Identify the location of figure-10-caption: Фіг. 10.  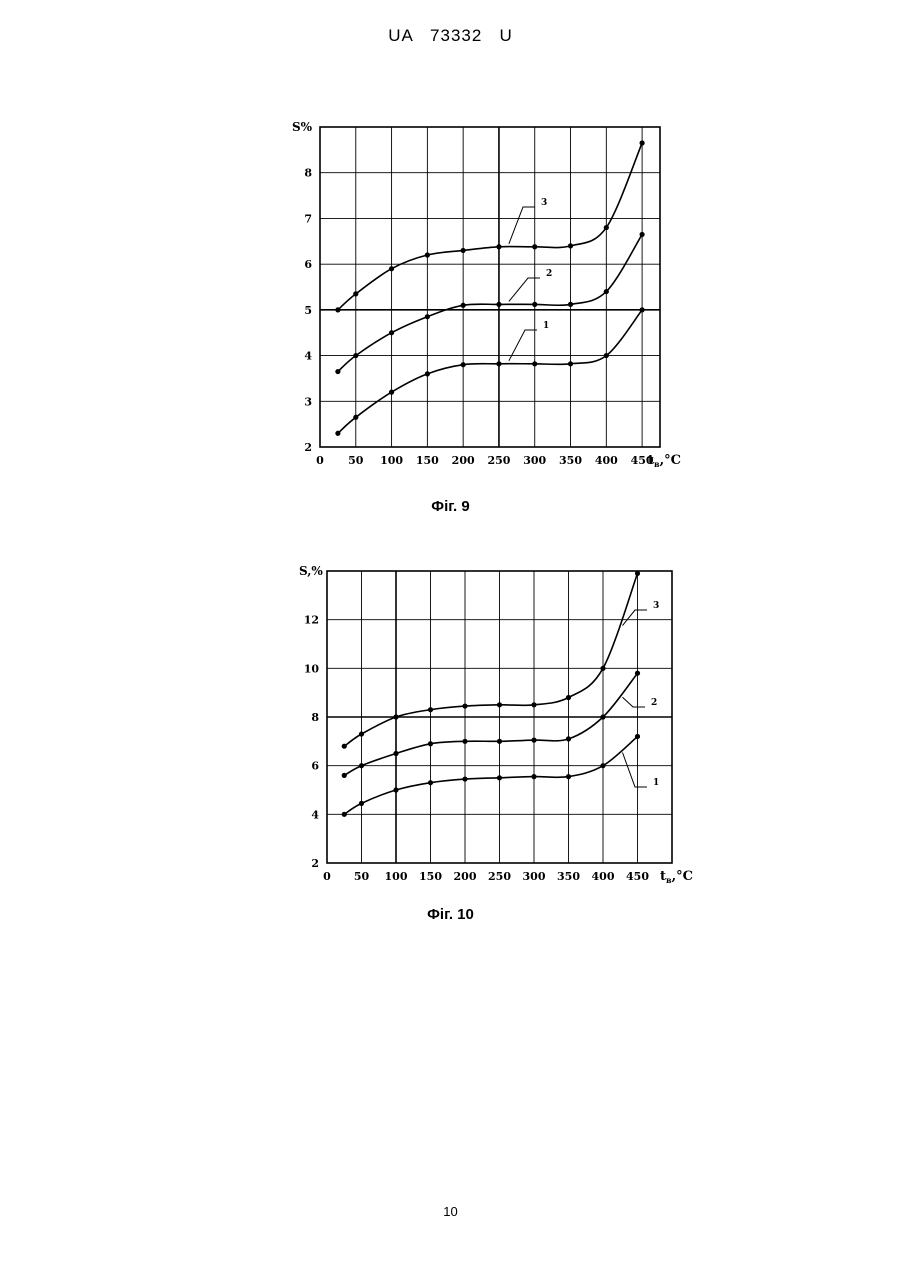
(450, 914).